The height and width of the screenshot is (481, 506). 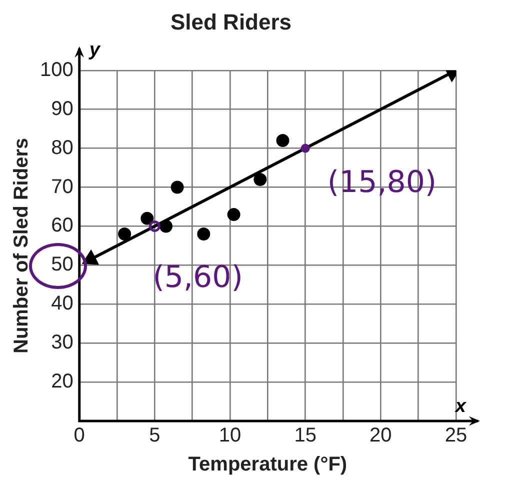 I want to click on x-axis-title: Temperature (°F), so click(x=268, y=465).